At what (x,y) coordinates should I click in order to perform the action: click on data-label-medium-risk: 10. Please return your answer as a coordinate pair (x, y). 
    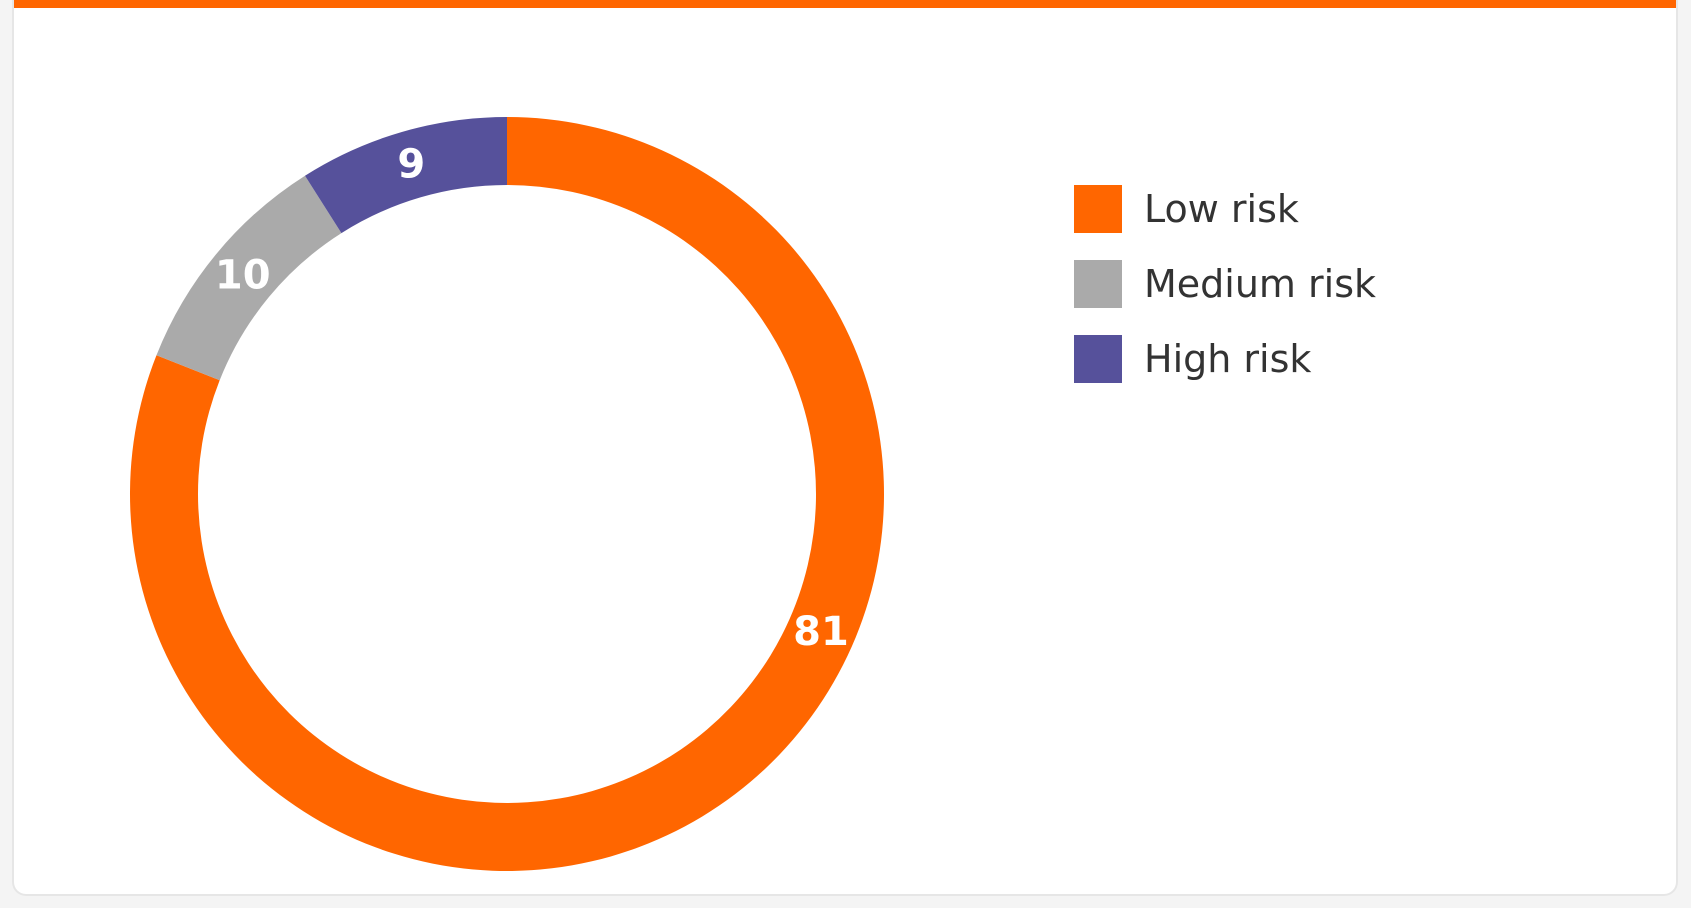
    Looking at the image, I should click on (243, 275).